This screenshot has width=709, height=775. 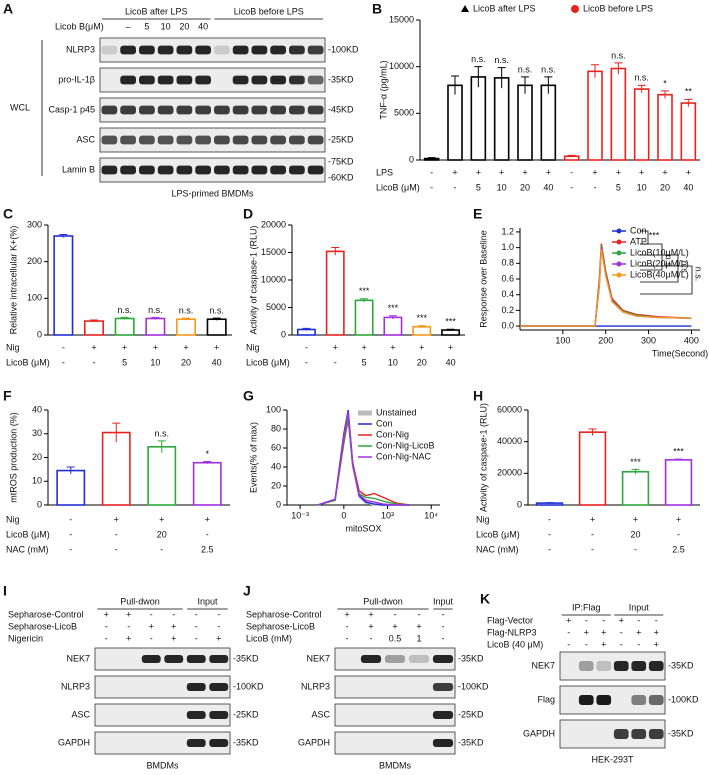 I want to click on condition-value: 20, so click(x=635, y=534).